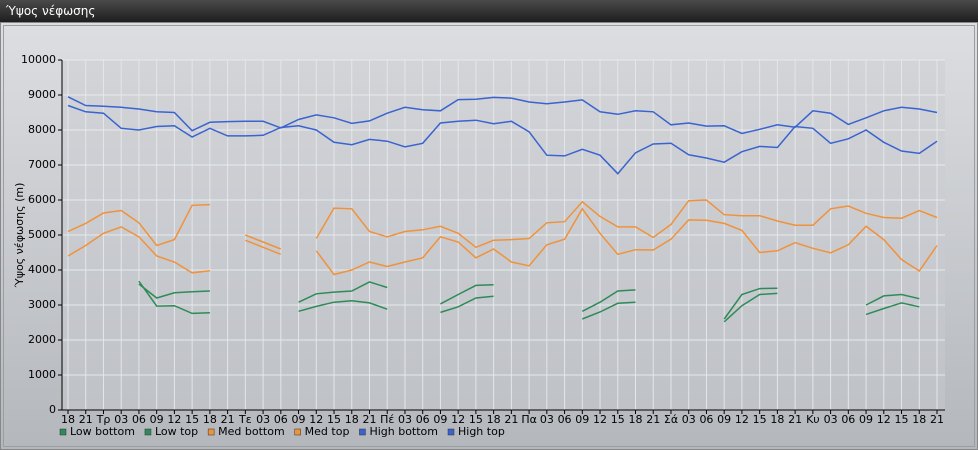  What do you see at coordinates (327, 431) in the screenshot?
I see `legend-label: Med top` at bounding box center [327, 431].